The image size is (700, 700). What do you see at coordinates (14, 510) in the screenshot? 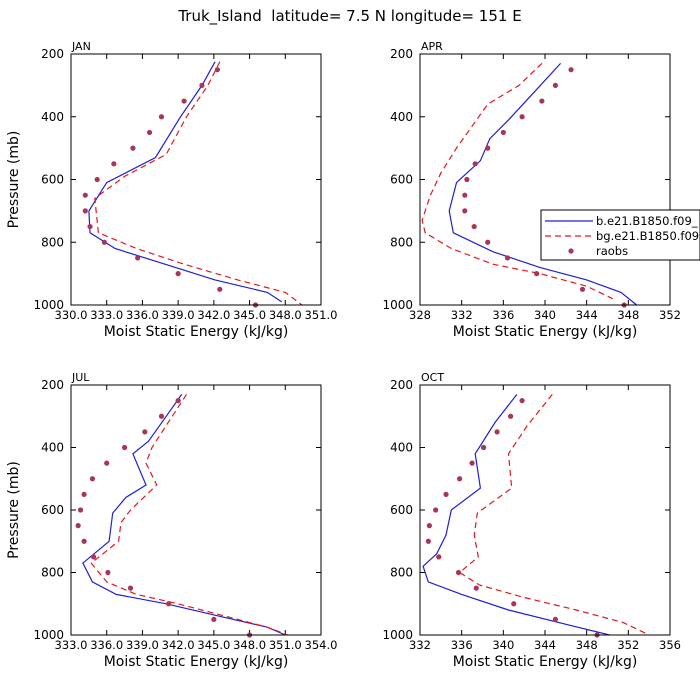
I see `y-axis-title-jul: Pressure (mb)` at bounding box center [14, 510].